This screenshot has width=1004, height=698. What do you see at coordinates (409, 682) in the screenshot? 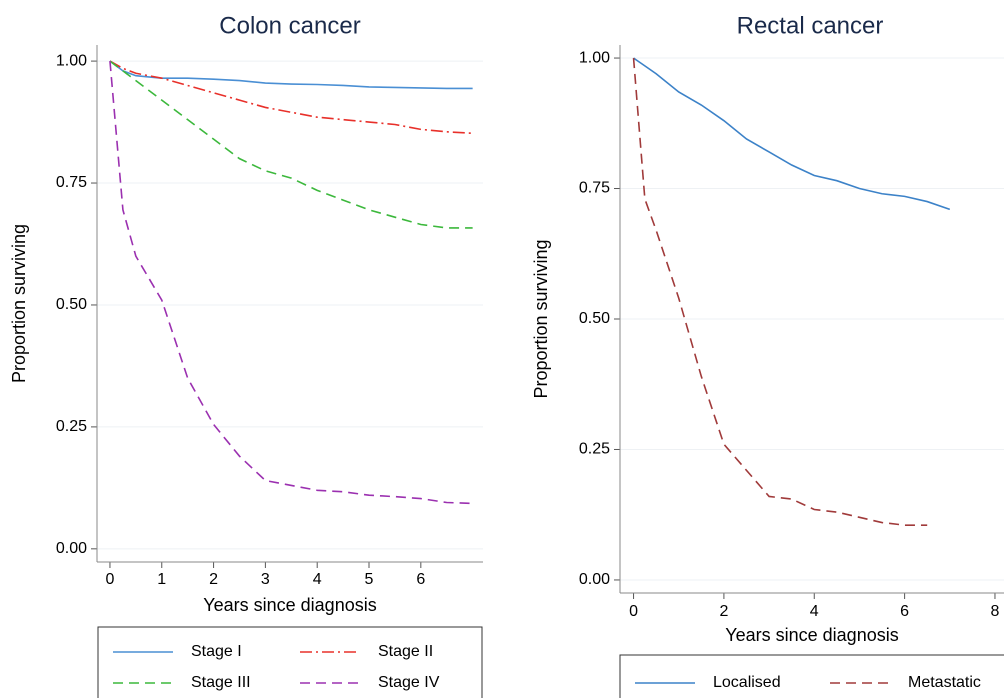
I see `legend-label: Stage IV` at bounding box center [409, 682].